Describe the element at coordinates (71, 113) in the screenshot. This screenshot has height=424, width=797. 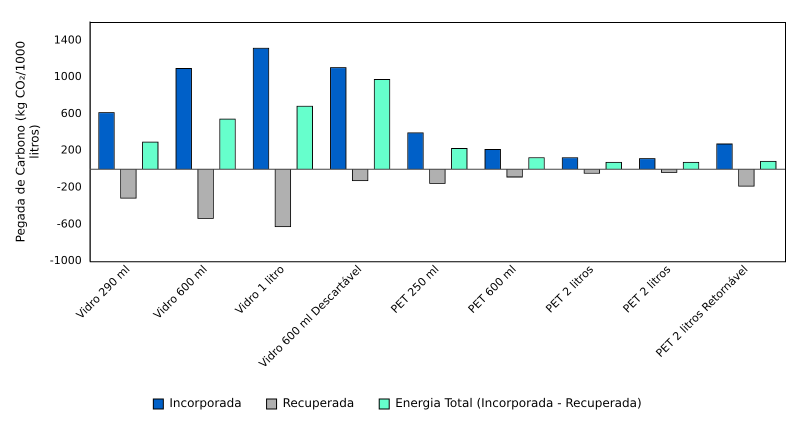
I see `y-tick-label: 600` at that location.